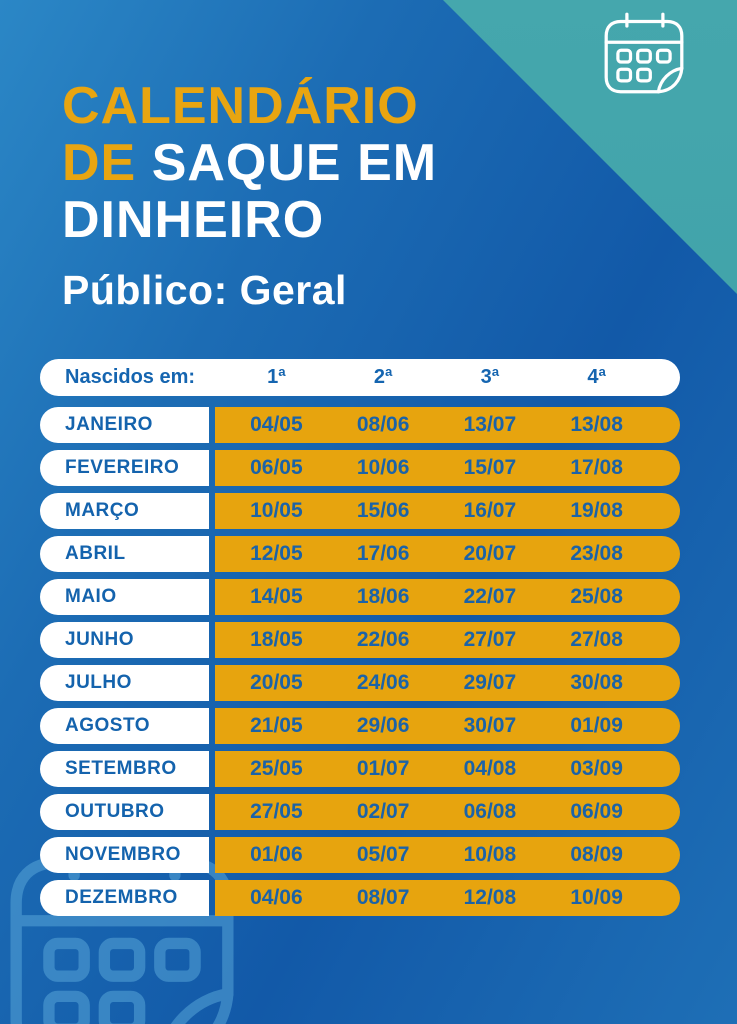 The width and height of the screenshot is (737, 1024). I want to click on date-cell-3: 30/07, so click(490, 725).